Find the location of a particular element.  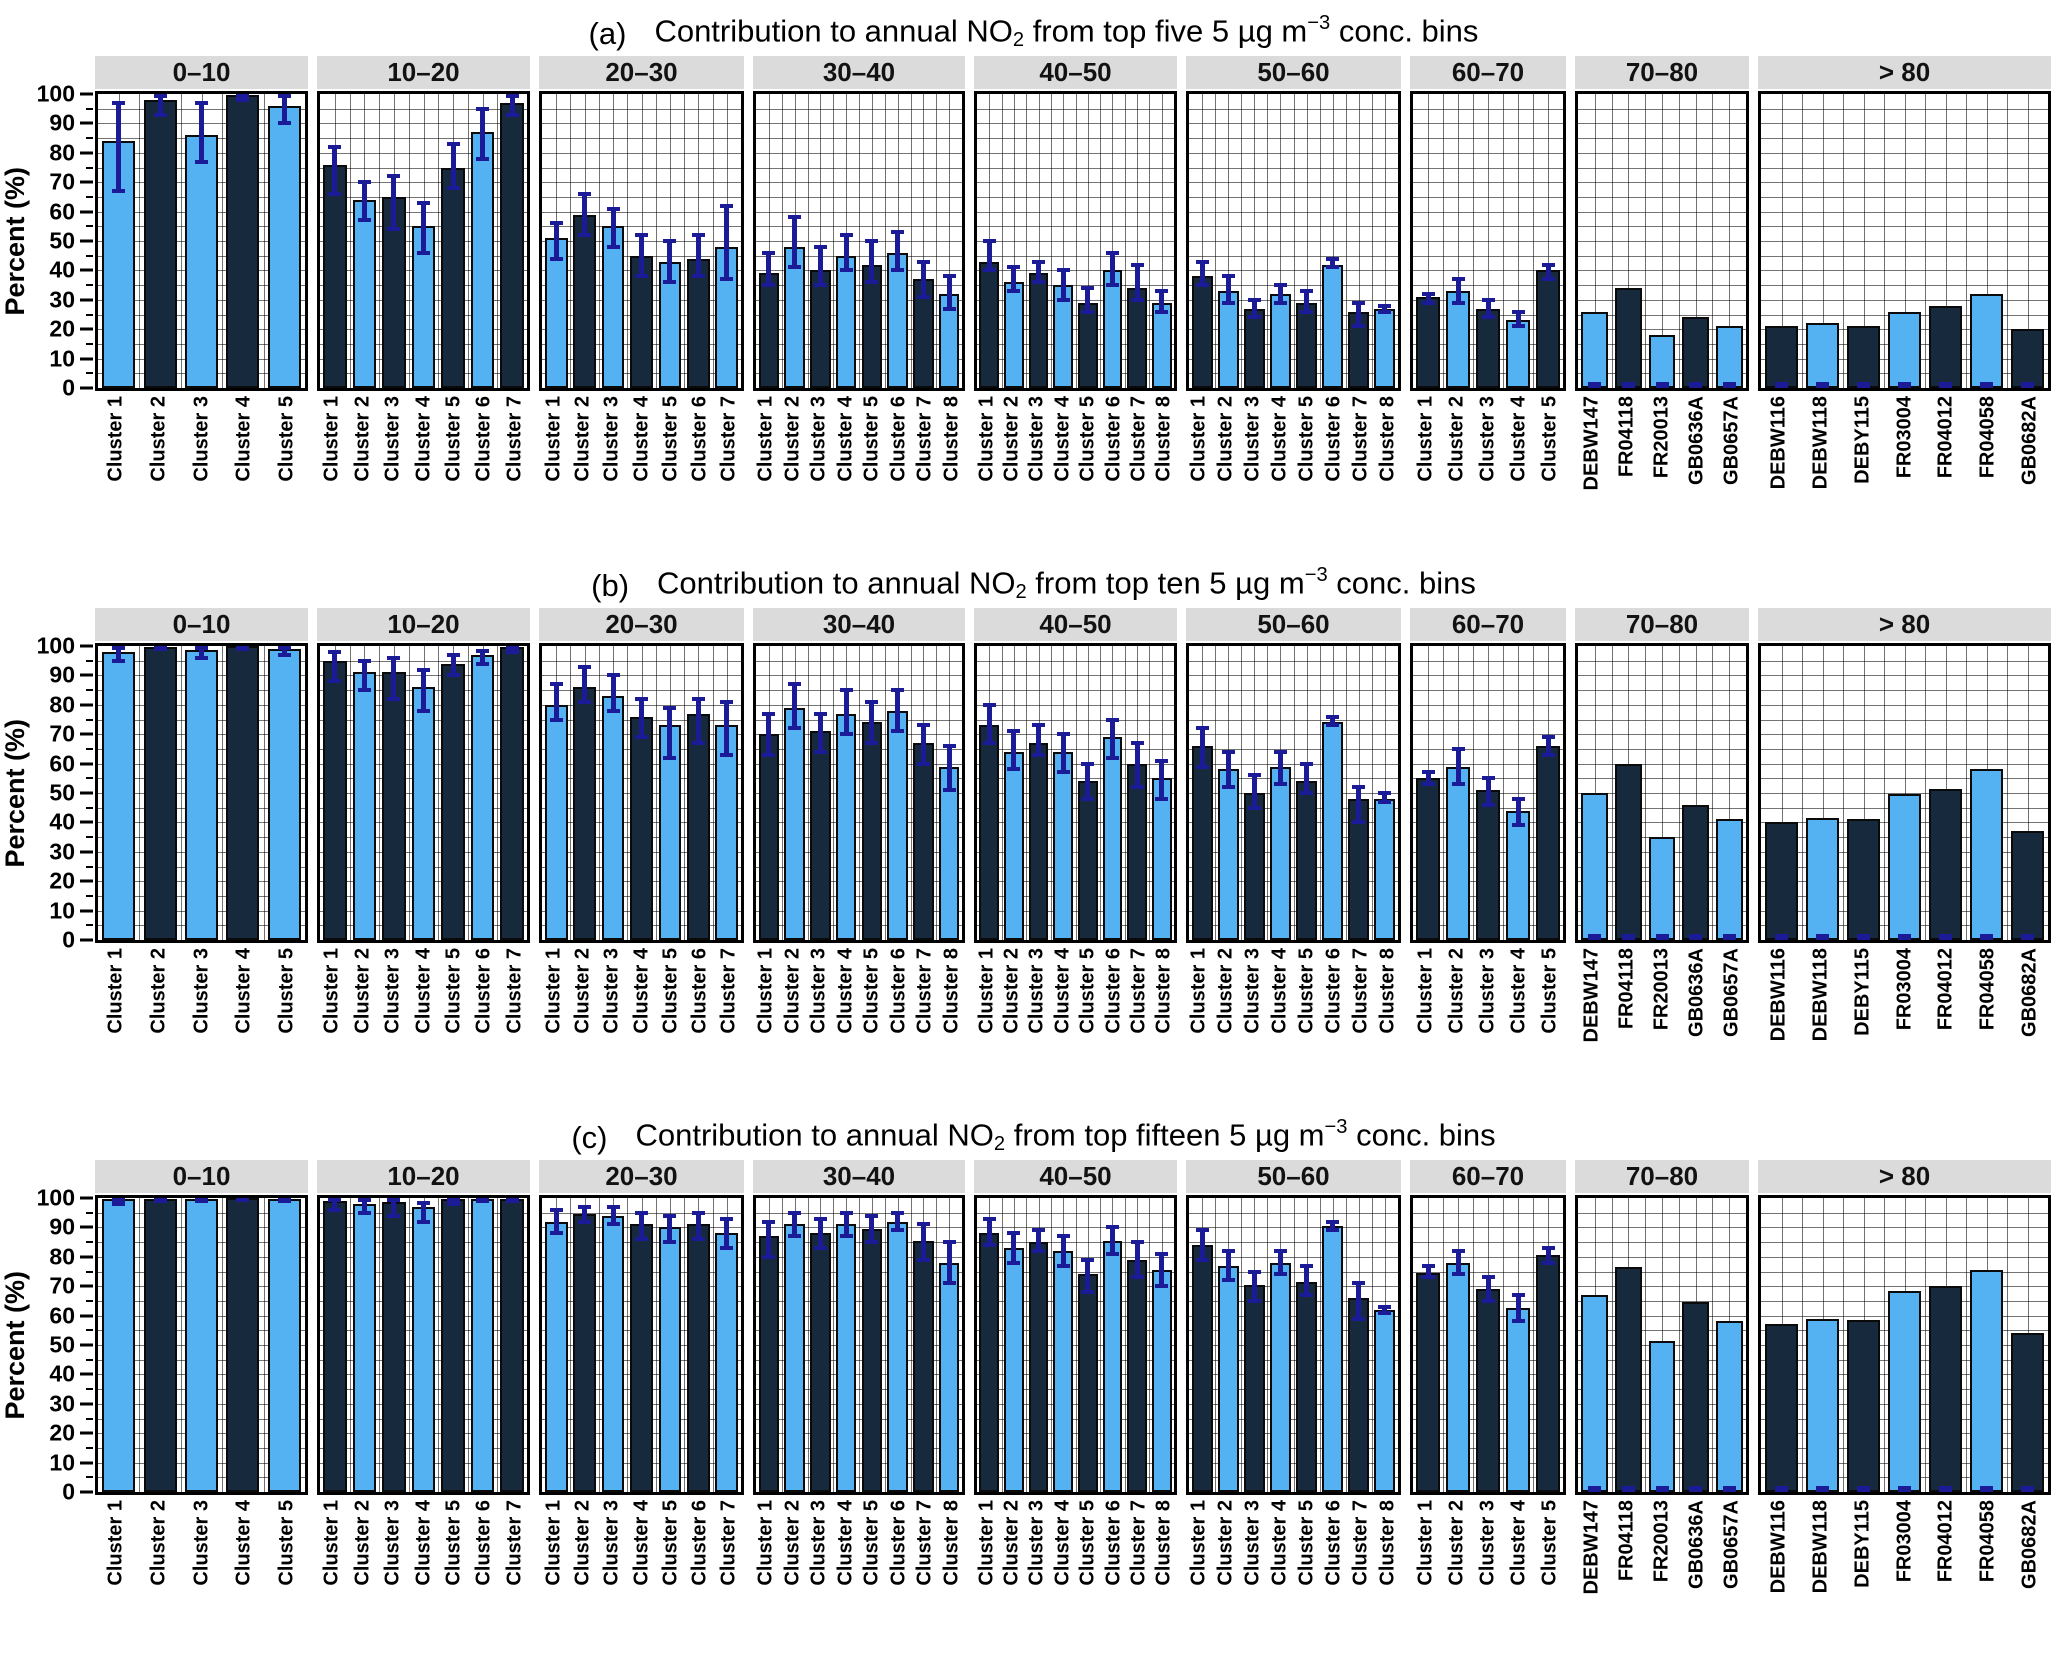

y-tick-label: 20 is located at coordinates (62, 1432).